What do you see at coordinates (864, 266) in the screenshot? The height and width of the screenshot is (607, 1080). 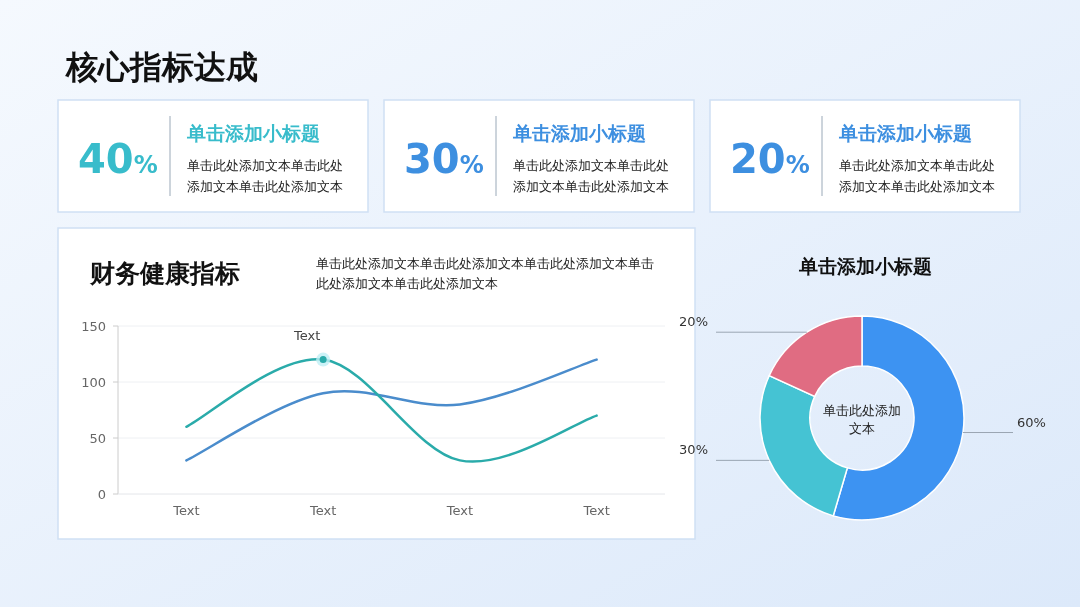 I see `chart-title: 单击添加小标题` at bounding box center [864, 266].